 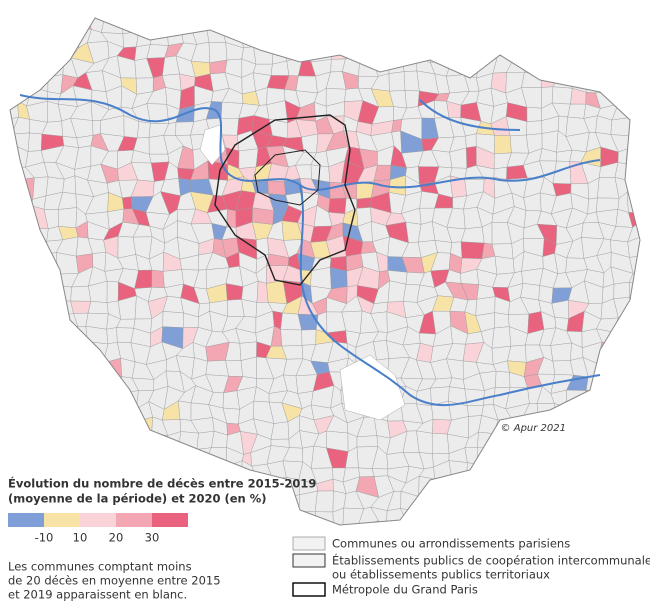 I want to click on color-scale: -10 10 20 30, so click(x=98, y=529).